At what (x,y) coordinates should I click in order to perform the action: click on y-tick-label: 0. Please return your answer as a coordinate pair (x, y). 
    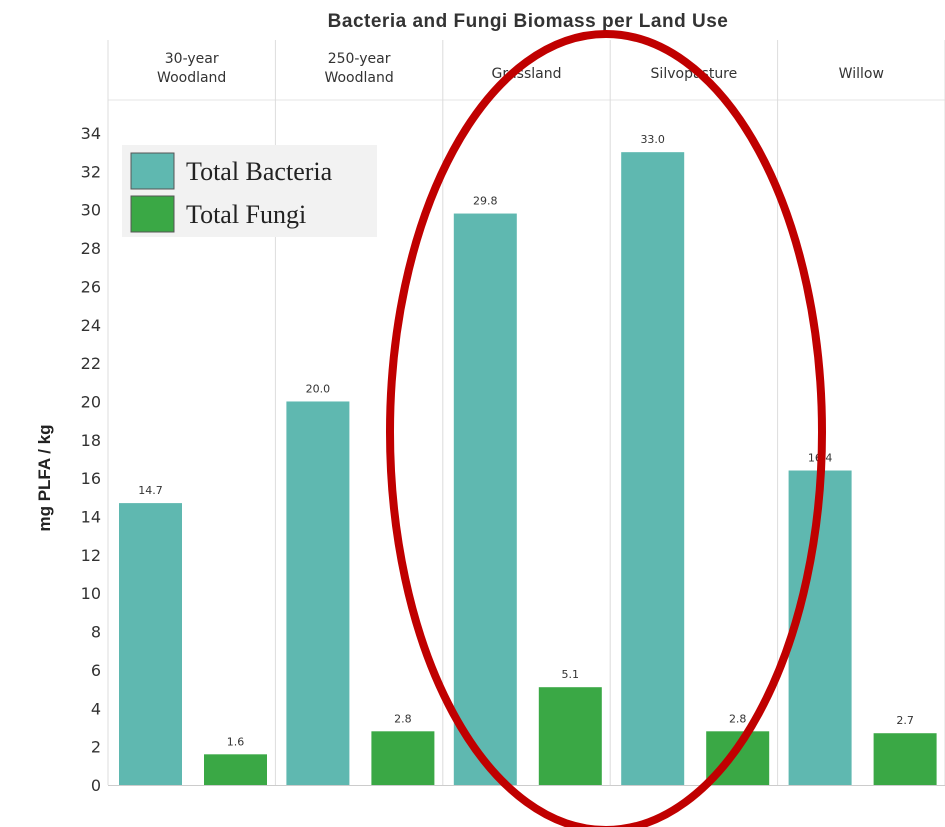
    Looking at the image, I should click on (96, 785).